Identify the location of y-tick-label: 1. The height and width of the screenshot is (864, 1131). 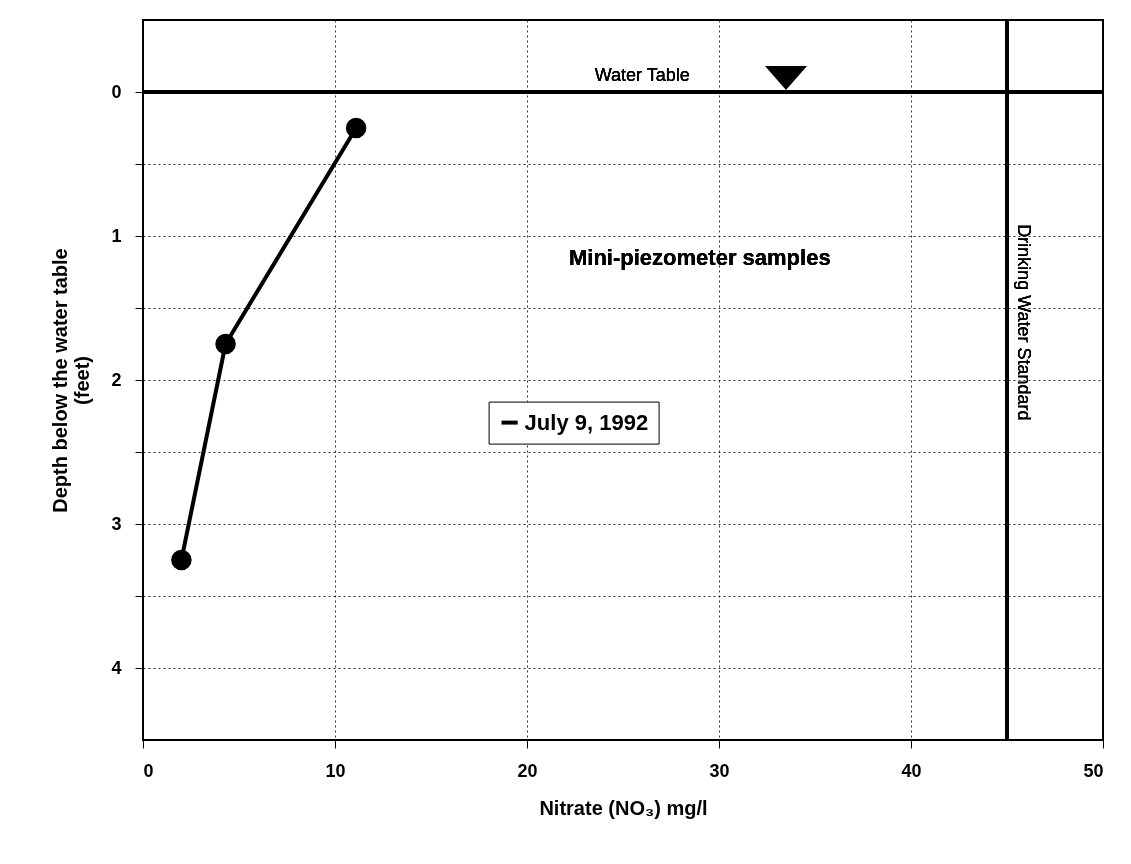
(116, 235).